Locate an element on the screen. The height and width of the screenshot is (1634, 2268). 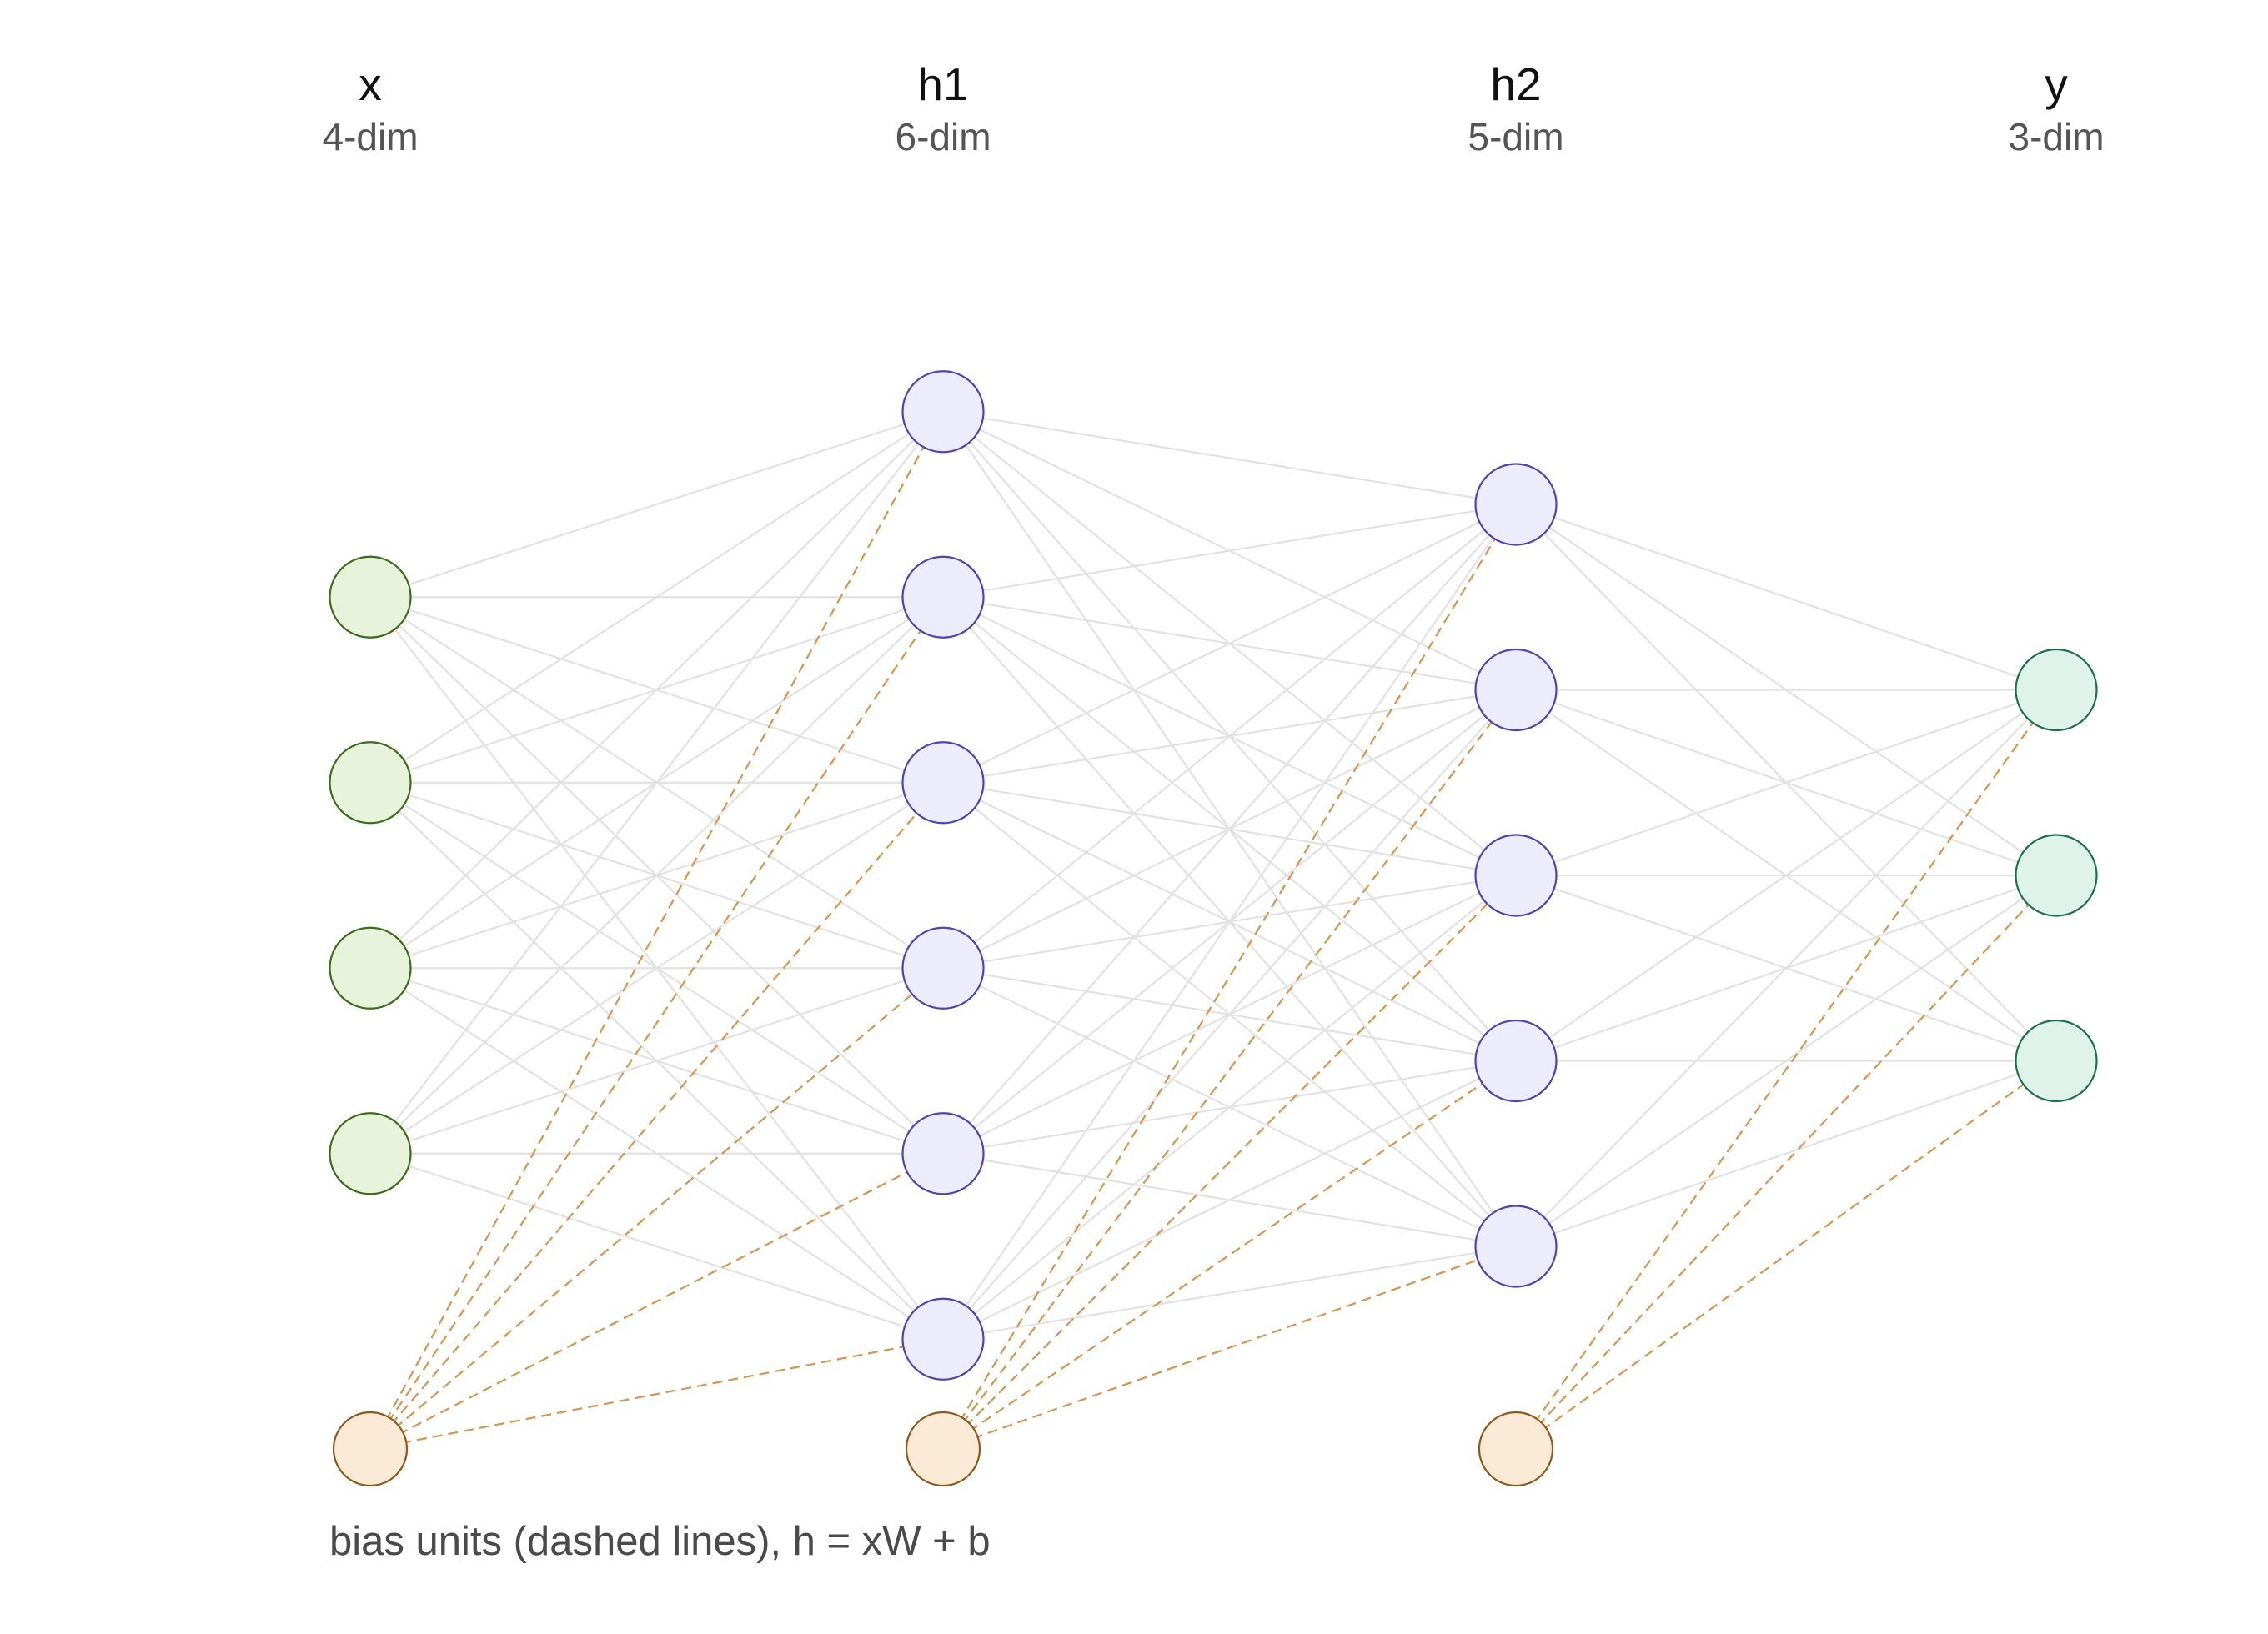
layer-name-y: y is located at coordinates (2056, 84).